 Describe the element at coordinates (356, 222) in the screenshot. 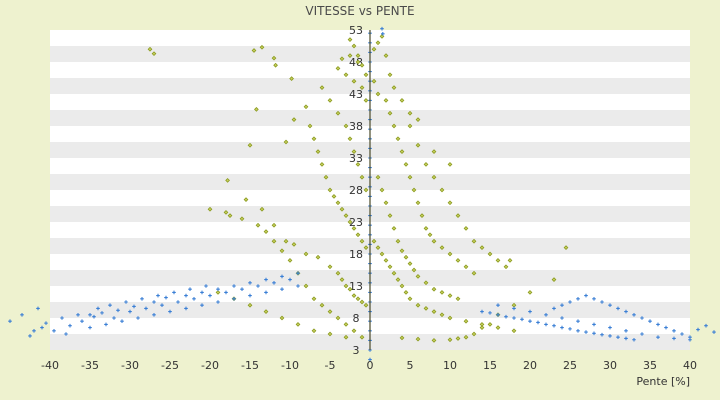

I see `y-tick-label: 23` at that location.